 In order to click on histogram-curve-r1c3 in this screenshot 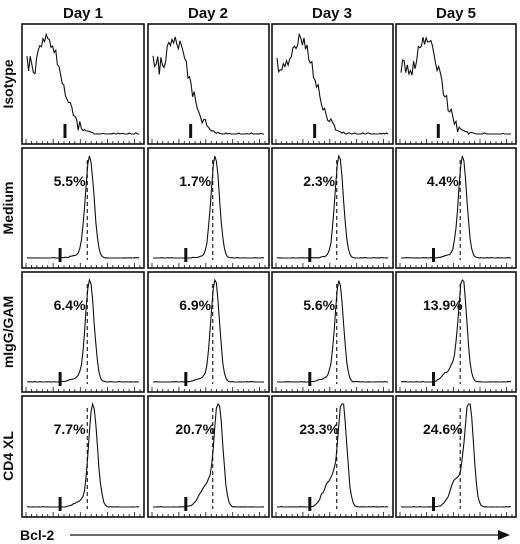, I will do `click(332, 83)`.